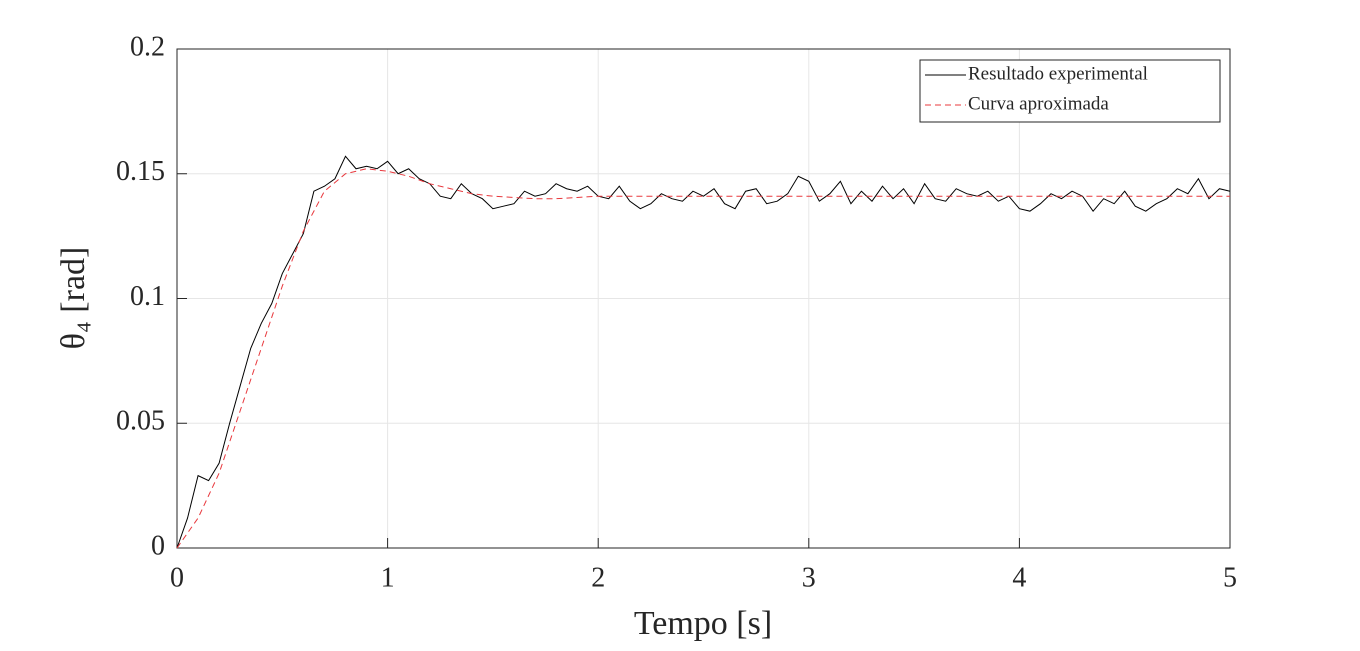 Image resolution: width=1360 pixels, height=651 pixels. What do you see at coordinates (158, 545) in the screenshot?
I see `y-tick-label: 0` at bounding box center [158, 545].